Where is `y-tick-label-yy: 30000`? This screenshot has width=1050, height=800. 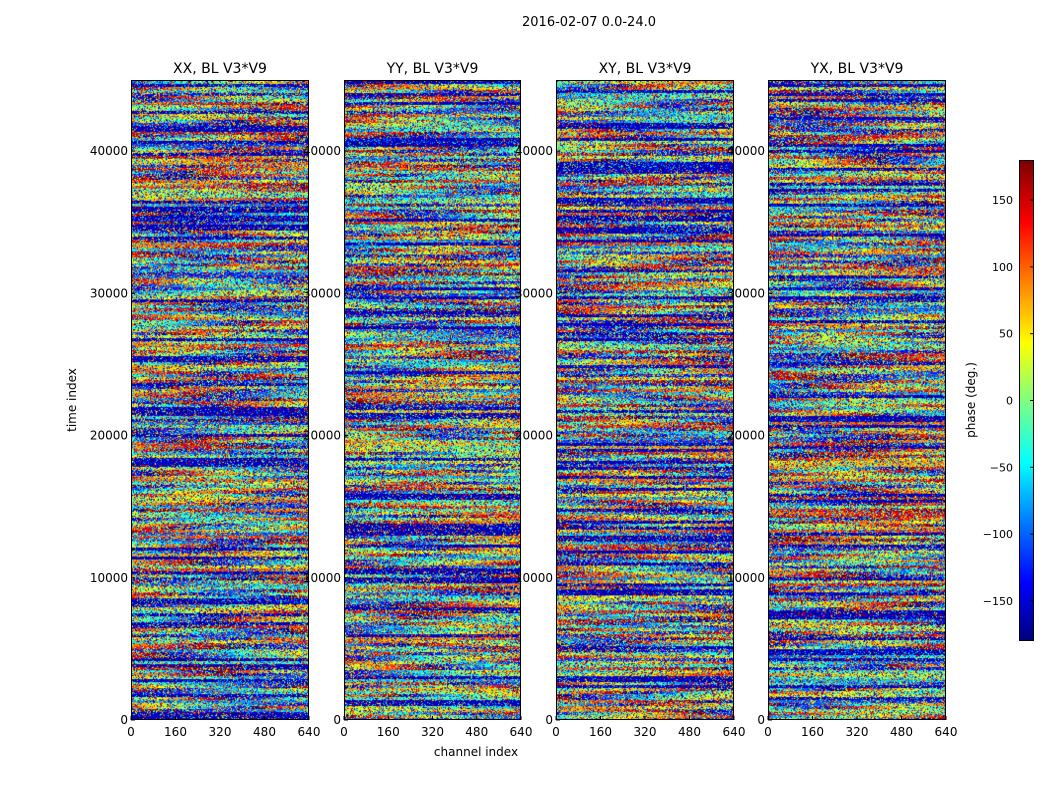
y-tick-label-yy: 30000 is located at coordinates (322, 293).